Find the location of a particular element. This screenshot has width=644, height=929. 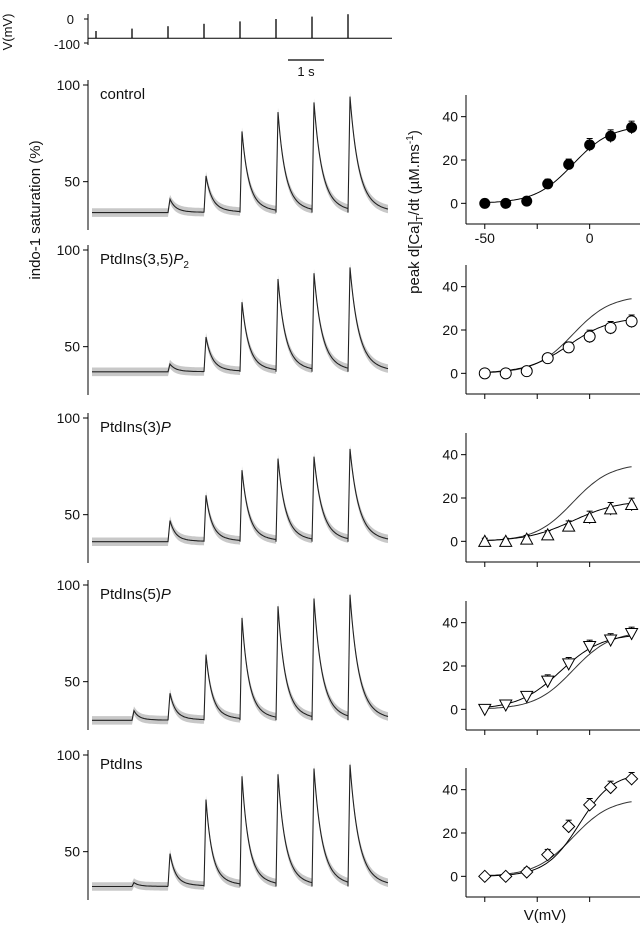

trace-title-part-0: PtdIns(3) is located at coordinates (130, 427).